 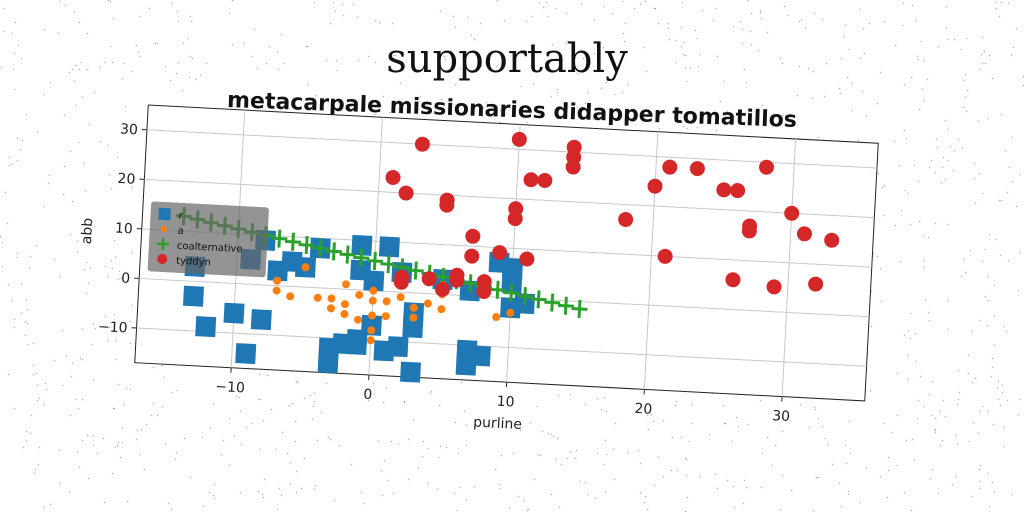 I want to click on legend-label: r, so click(x=181, y=216).